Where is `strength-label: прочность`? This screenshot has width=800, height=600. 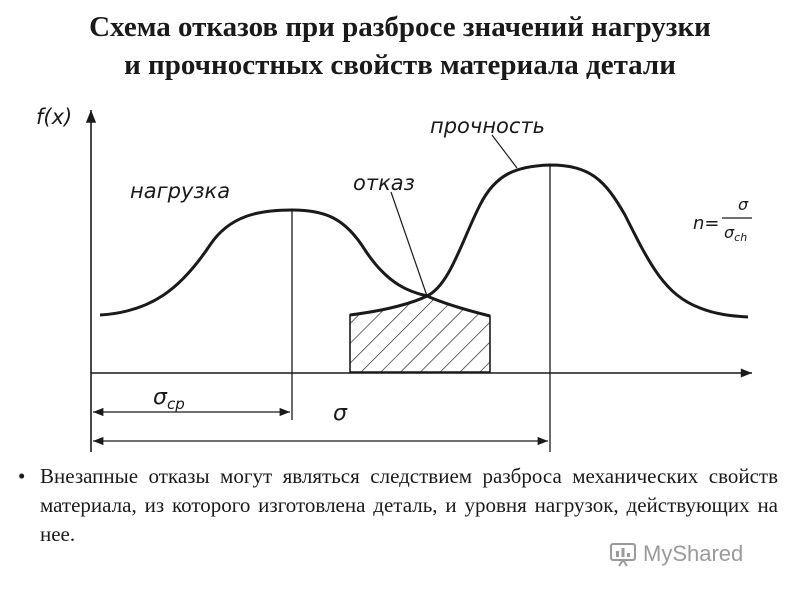 strength-label: прочность is located at coordinates (487, 126).